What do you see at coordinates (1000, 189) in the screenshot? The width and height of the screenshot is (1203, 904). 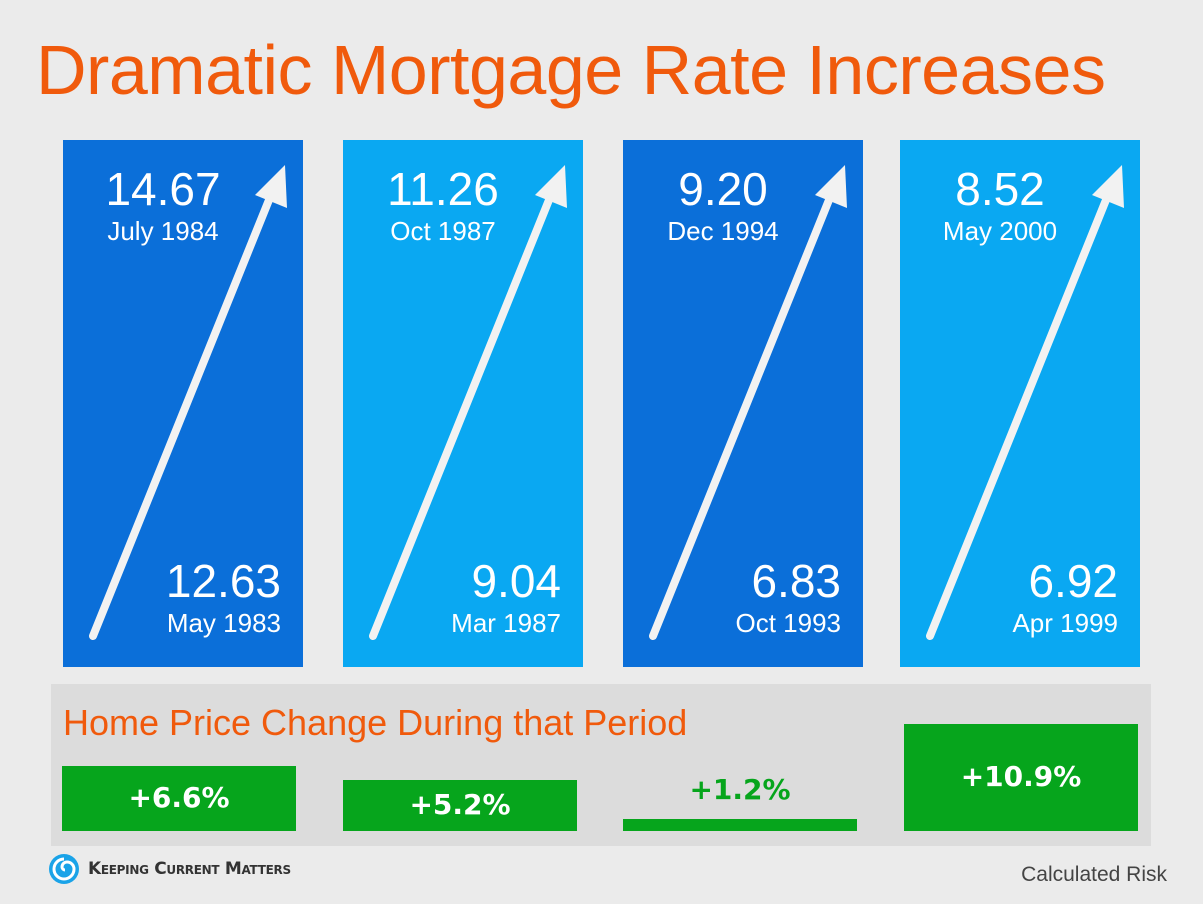 I see `end-rate: 8.52` at bounding box center [1000, 189].